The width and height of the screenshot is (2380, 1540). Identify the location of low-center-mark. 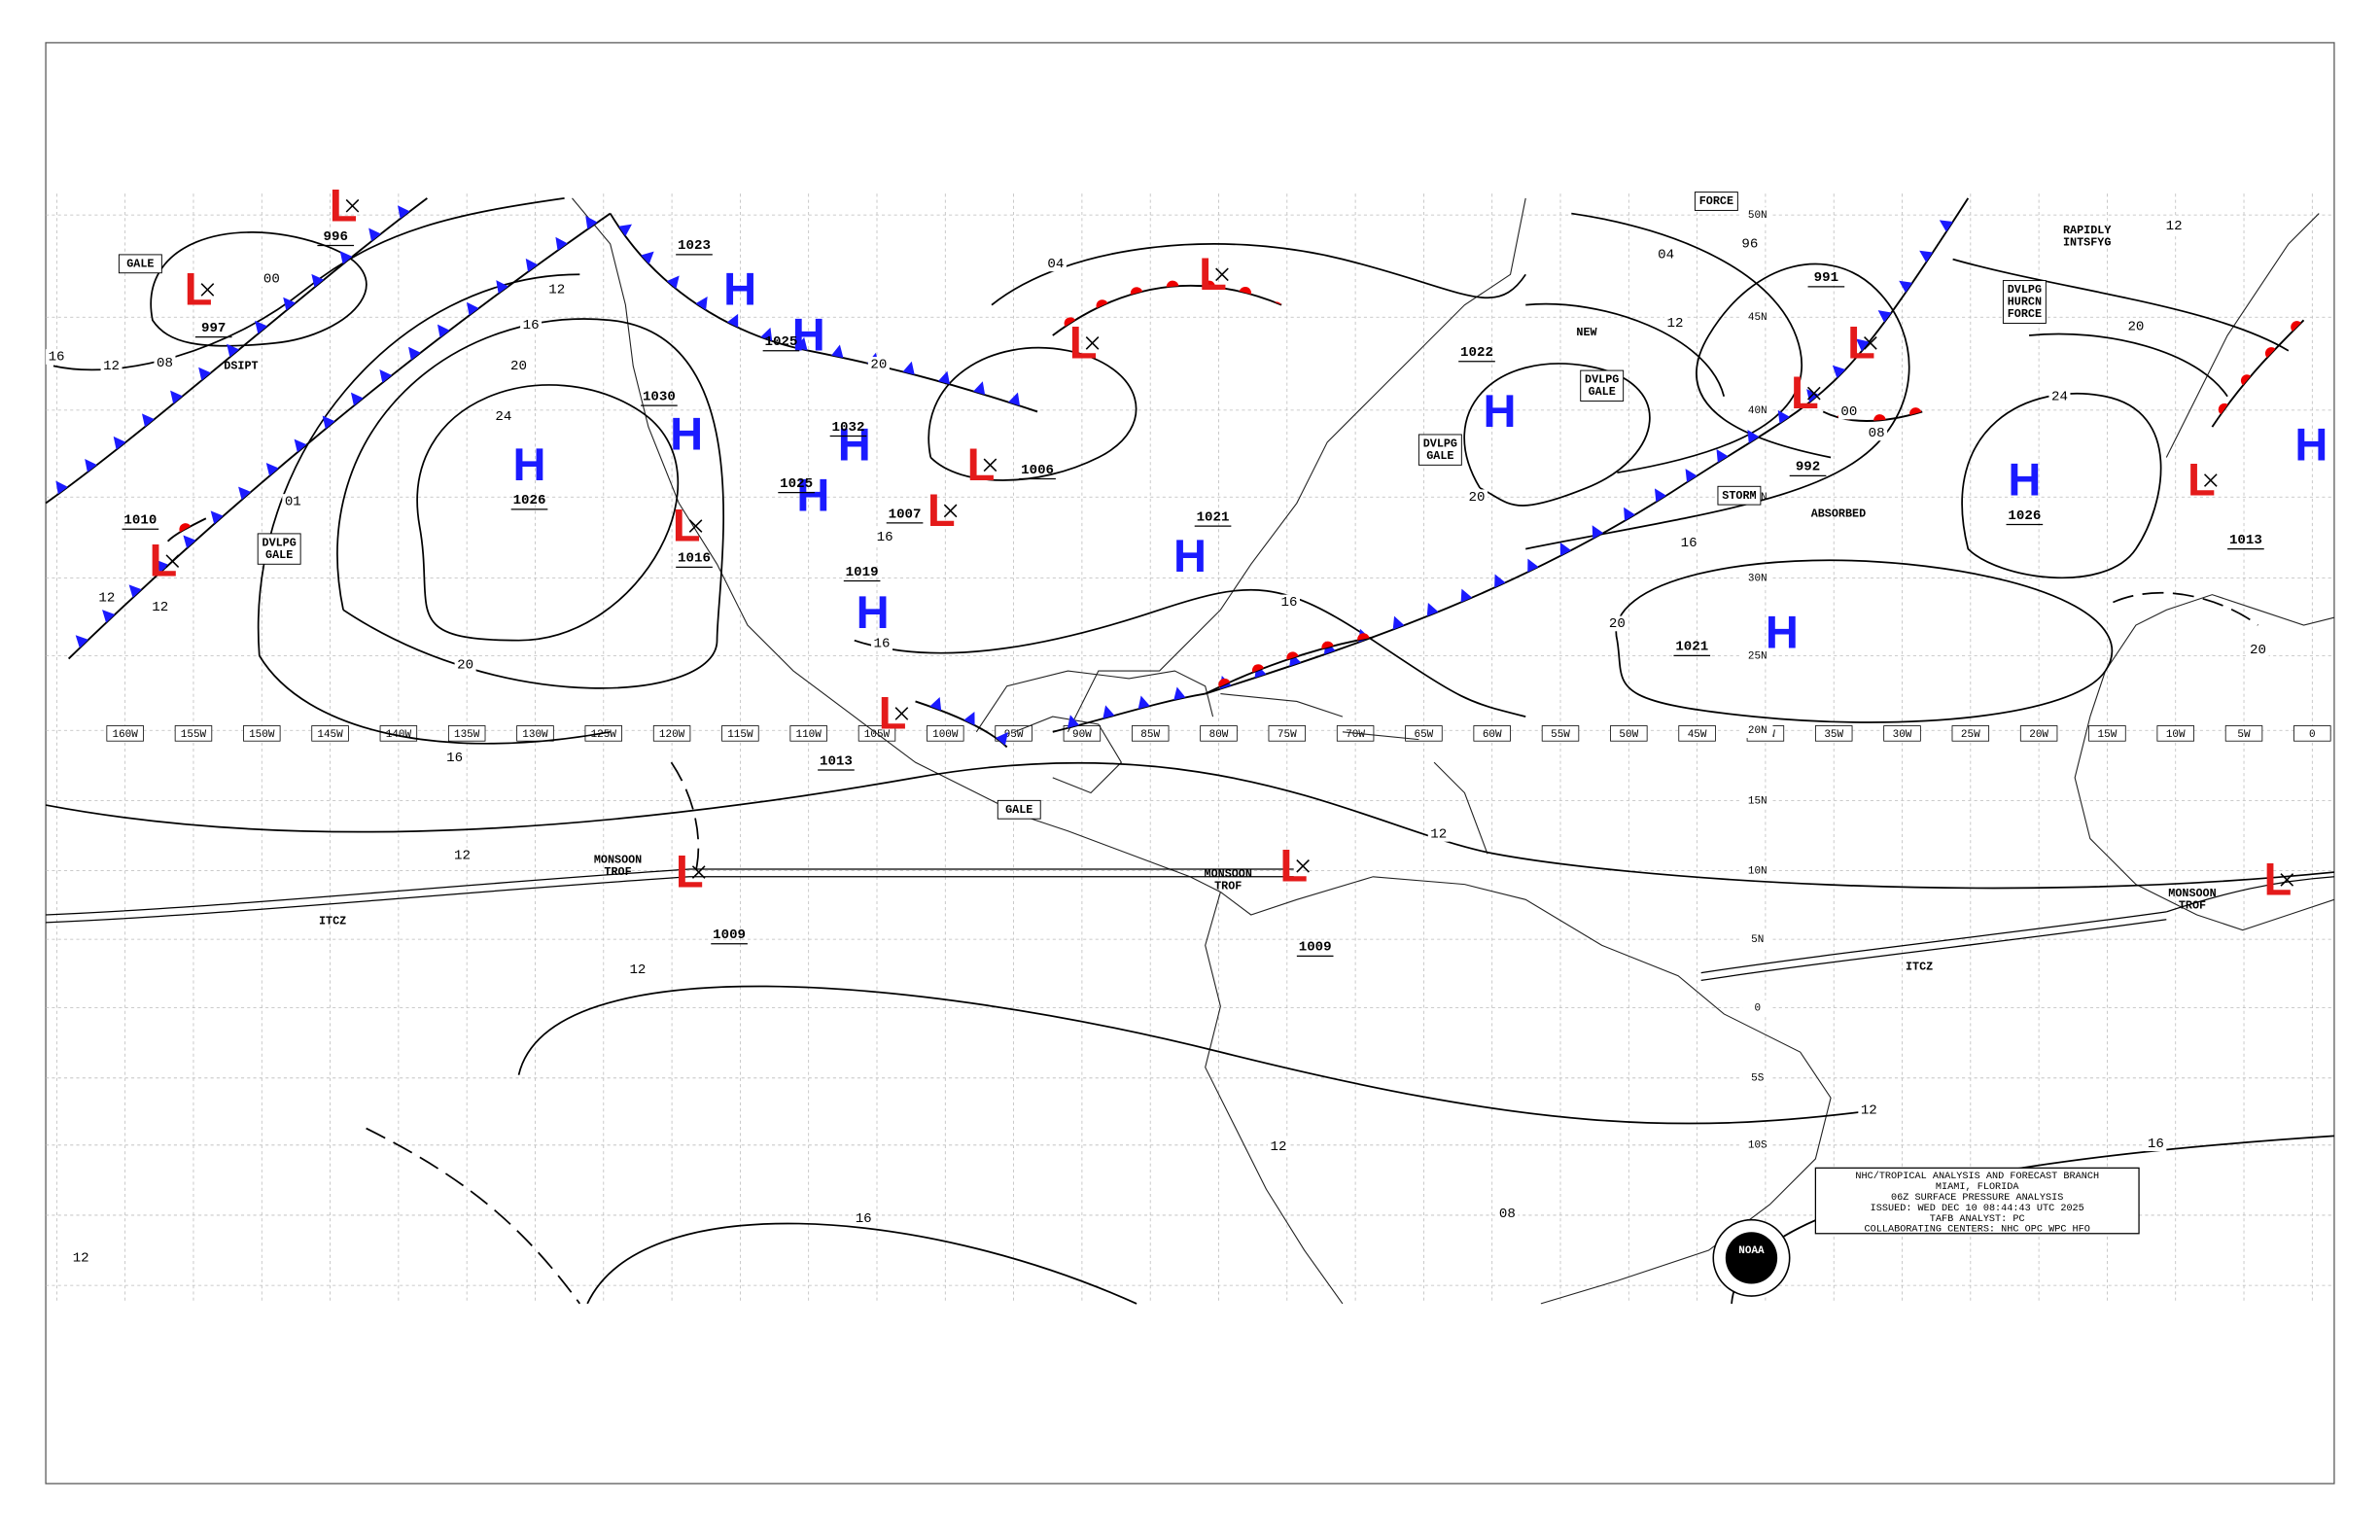
(990, 465).